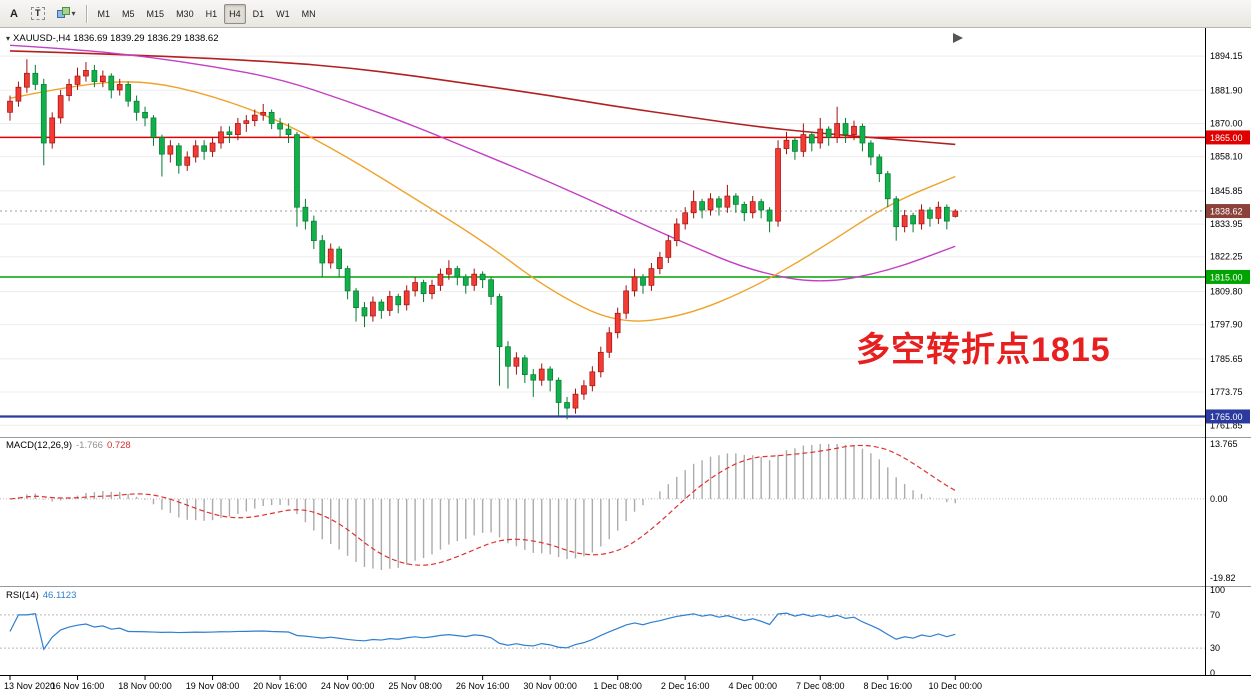 This screenshot has width=1251, height=699. I want to click on price-tick-label: 1894.15, so click(1226, 56).